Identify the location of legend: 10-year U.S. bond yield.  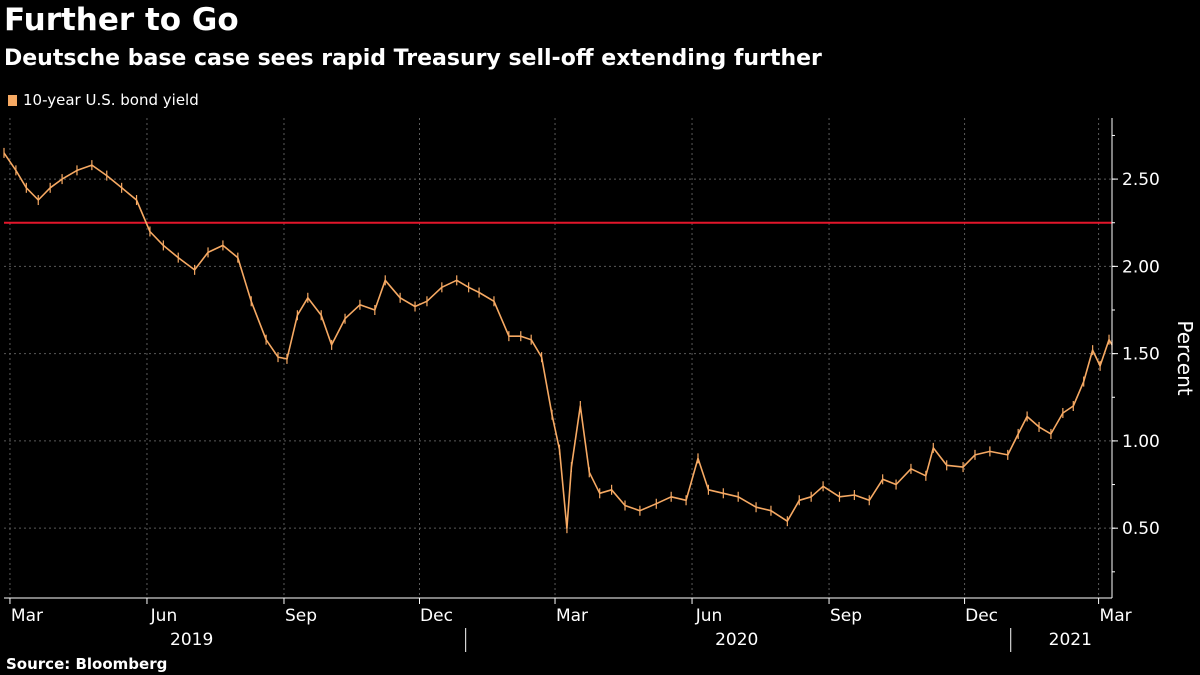
(103, 100).